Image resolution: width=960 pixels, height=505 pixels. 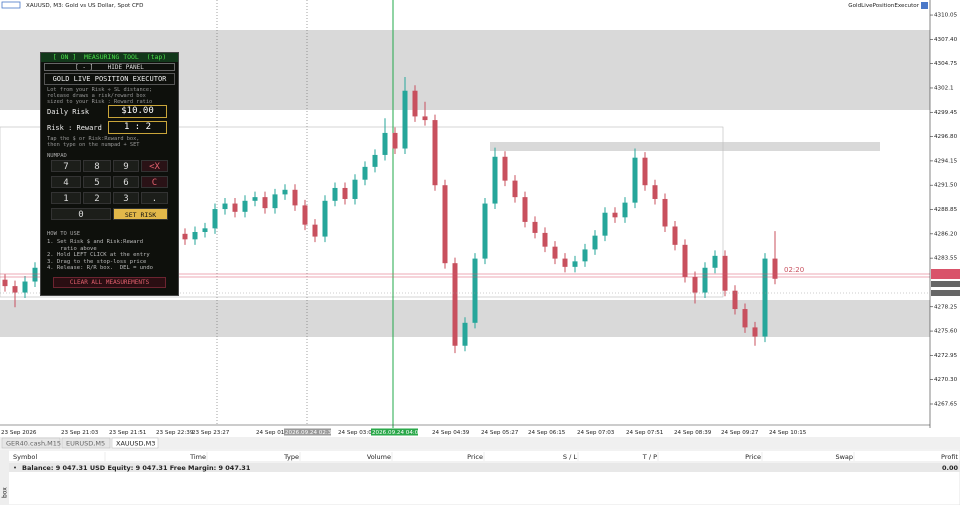 I want to click on clear-button: CLEAR ALL MEASUREMENTS, so click(x=109, y=282).